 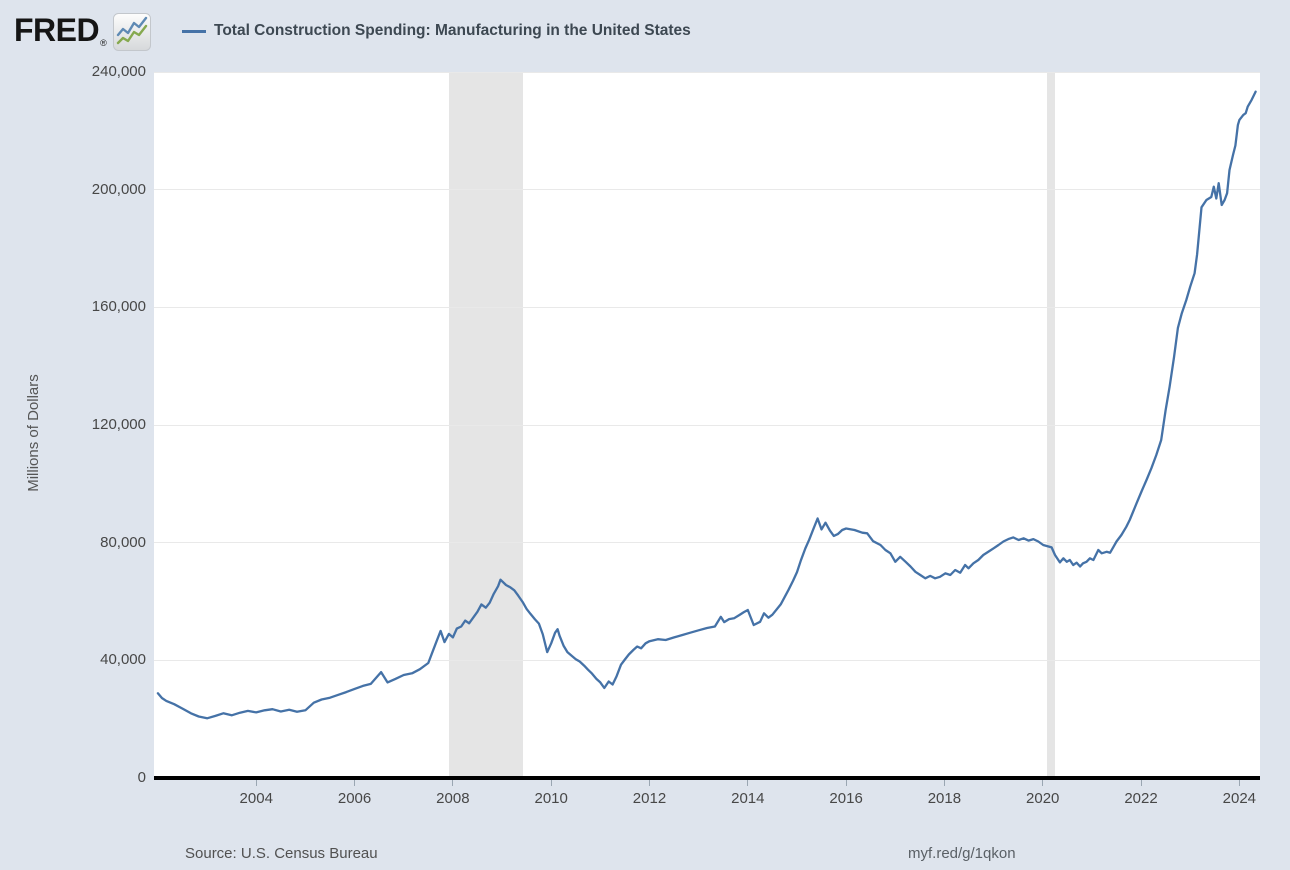 I want to click on x-tick-label: 2012, so click(x=649, y=798).